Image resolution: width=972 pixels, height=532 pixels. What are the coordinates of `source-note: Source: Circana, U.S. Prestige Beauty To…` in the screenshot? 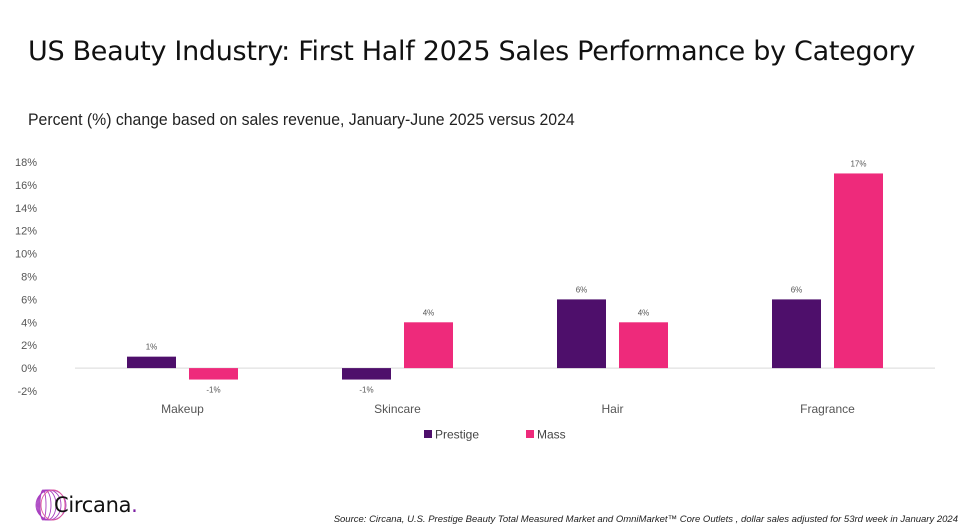 It's located at (645, 519).